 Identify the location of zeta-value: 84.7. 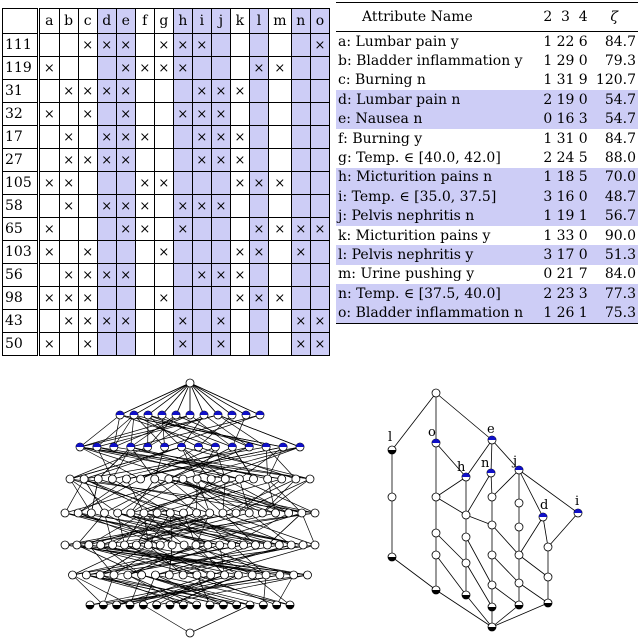
(620, 138).